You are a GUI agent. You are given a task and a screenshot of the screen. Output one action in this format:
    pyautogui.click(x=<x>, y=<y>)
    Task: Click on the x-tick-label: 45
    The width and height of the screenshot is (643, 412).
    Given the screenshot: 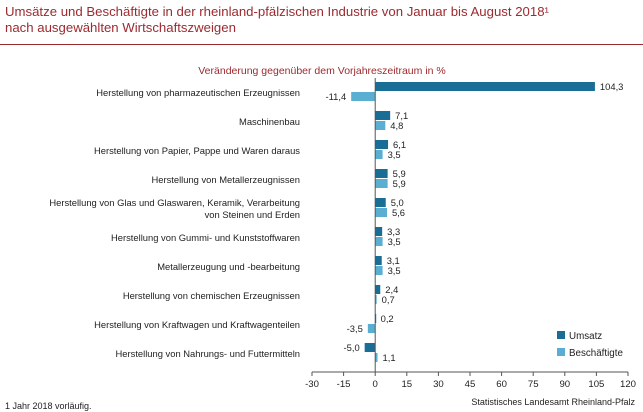 What is the action you would take?
    pyautogui.click(x=470, y=384)
    